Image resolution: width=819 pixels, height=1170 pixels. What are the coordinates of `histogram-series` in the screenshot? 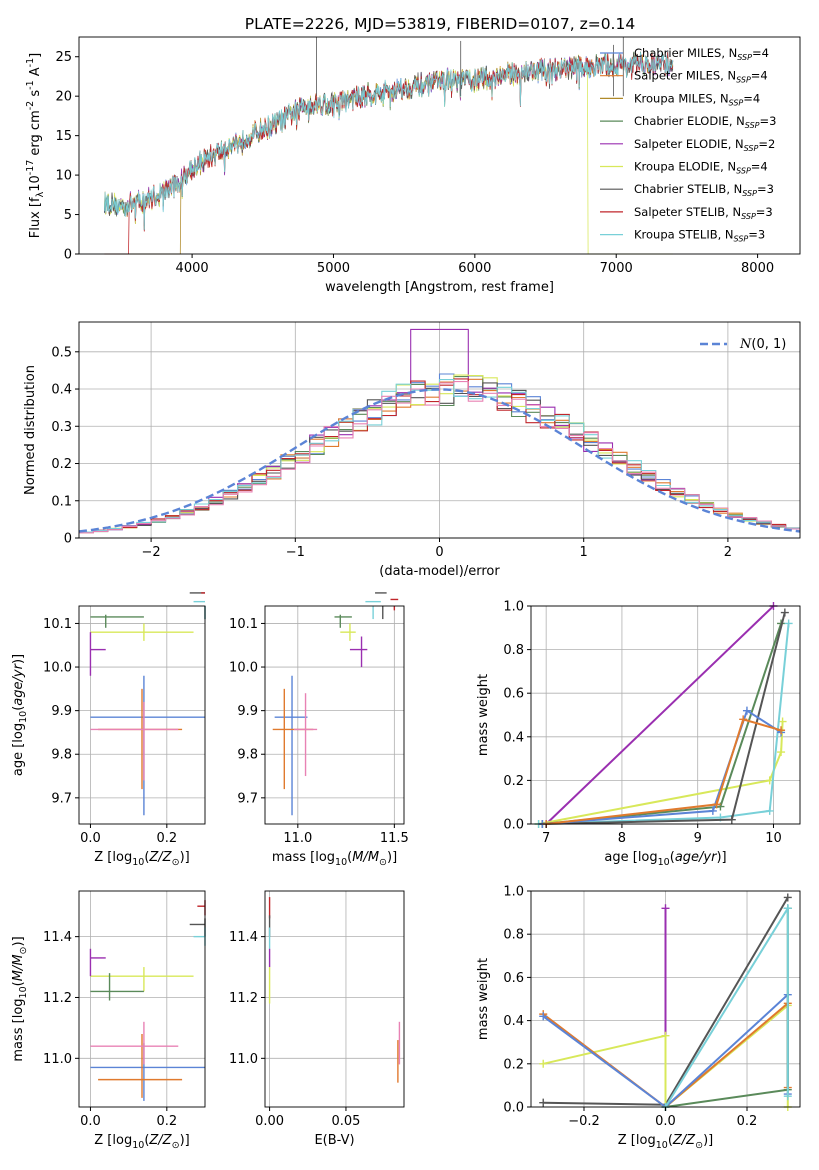 It's located at (439, 457).